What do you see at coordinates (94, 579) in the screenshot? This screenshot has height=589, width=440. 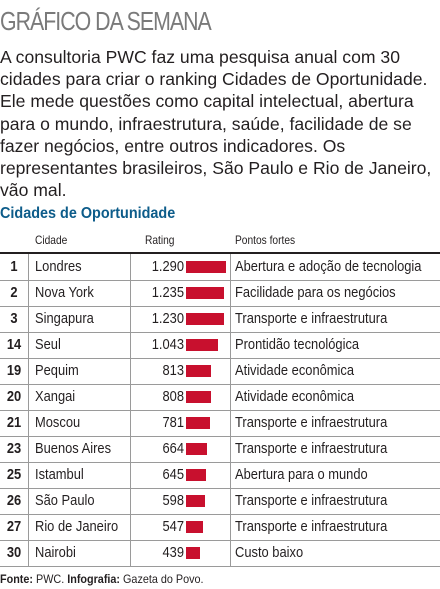 I see `infographic-label: Infografia:` at bounding box center [94, 579].